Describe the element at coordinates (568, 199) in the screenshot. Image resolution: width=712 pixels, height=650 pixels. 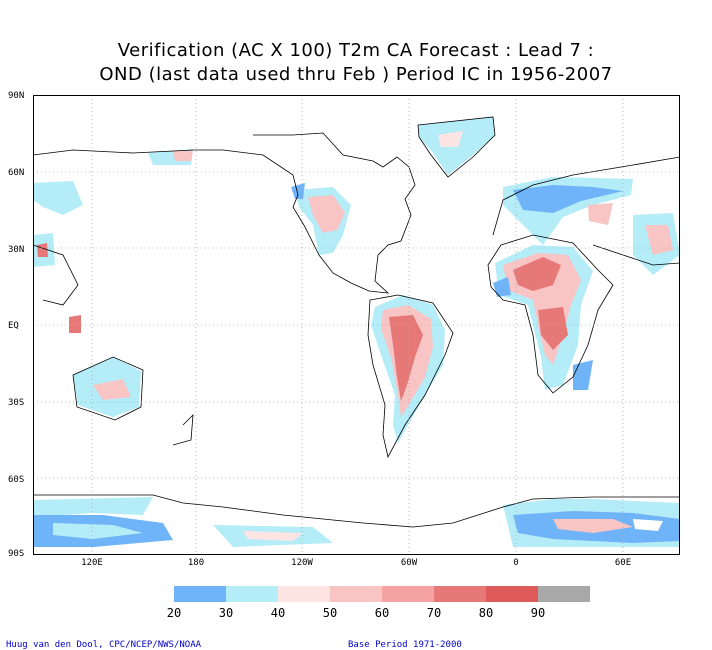
I see `eurasia-blue` at that location.